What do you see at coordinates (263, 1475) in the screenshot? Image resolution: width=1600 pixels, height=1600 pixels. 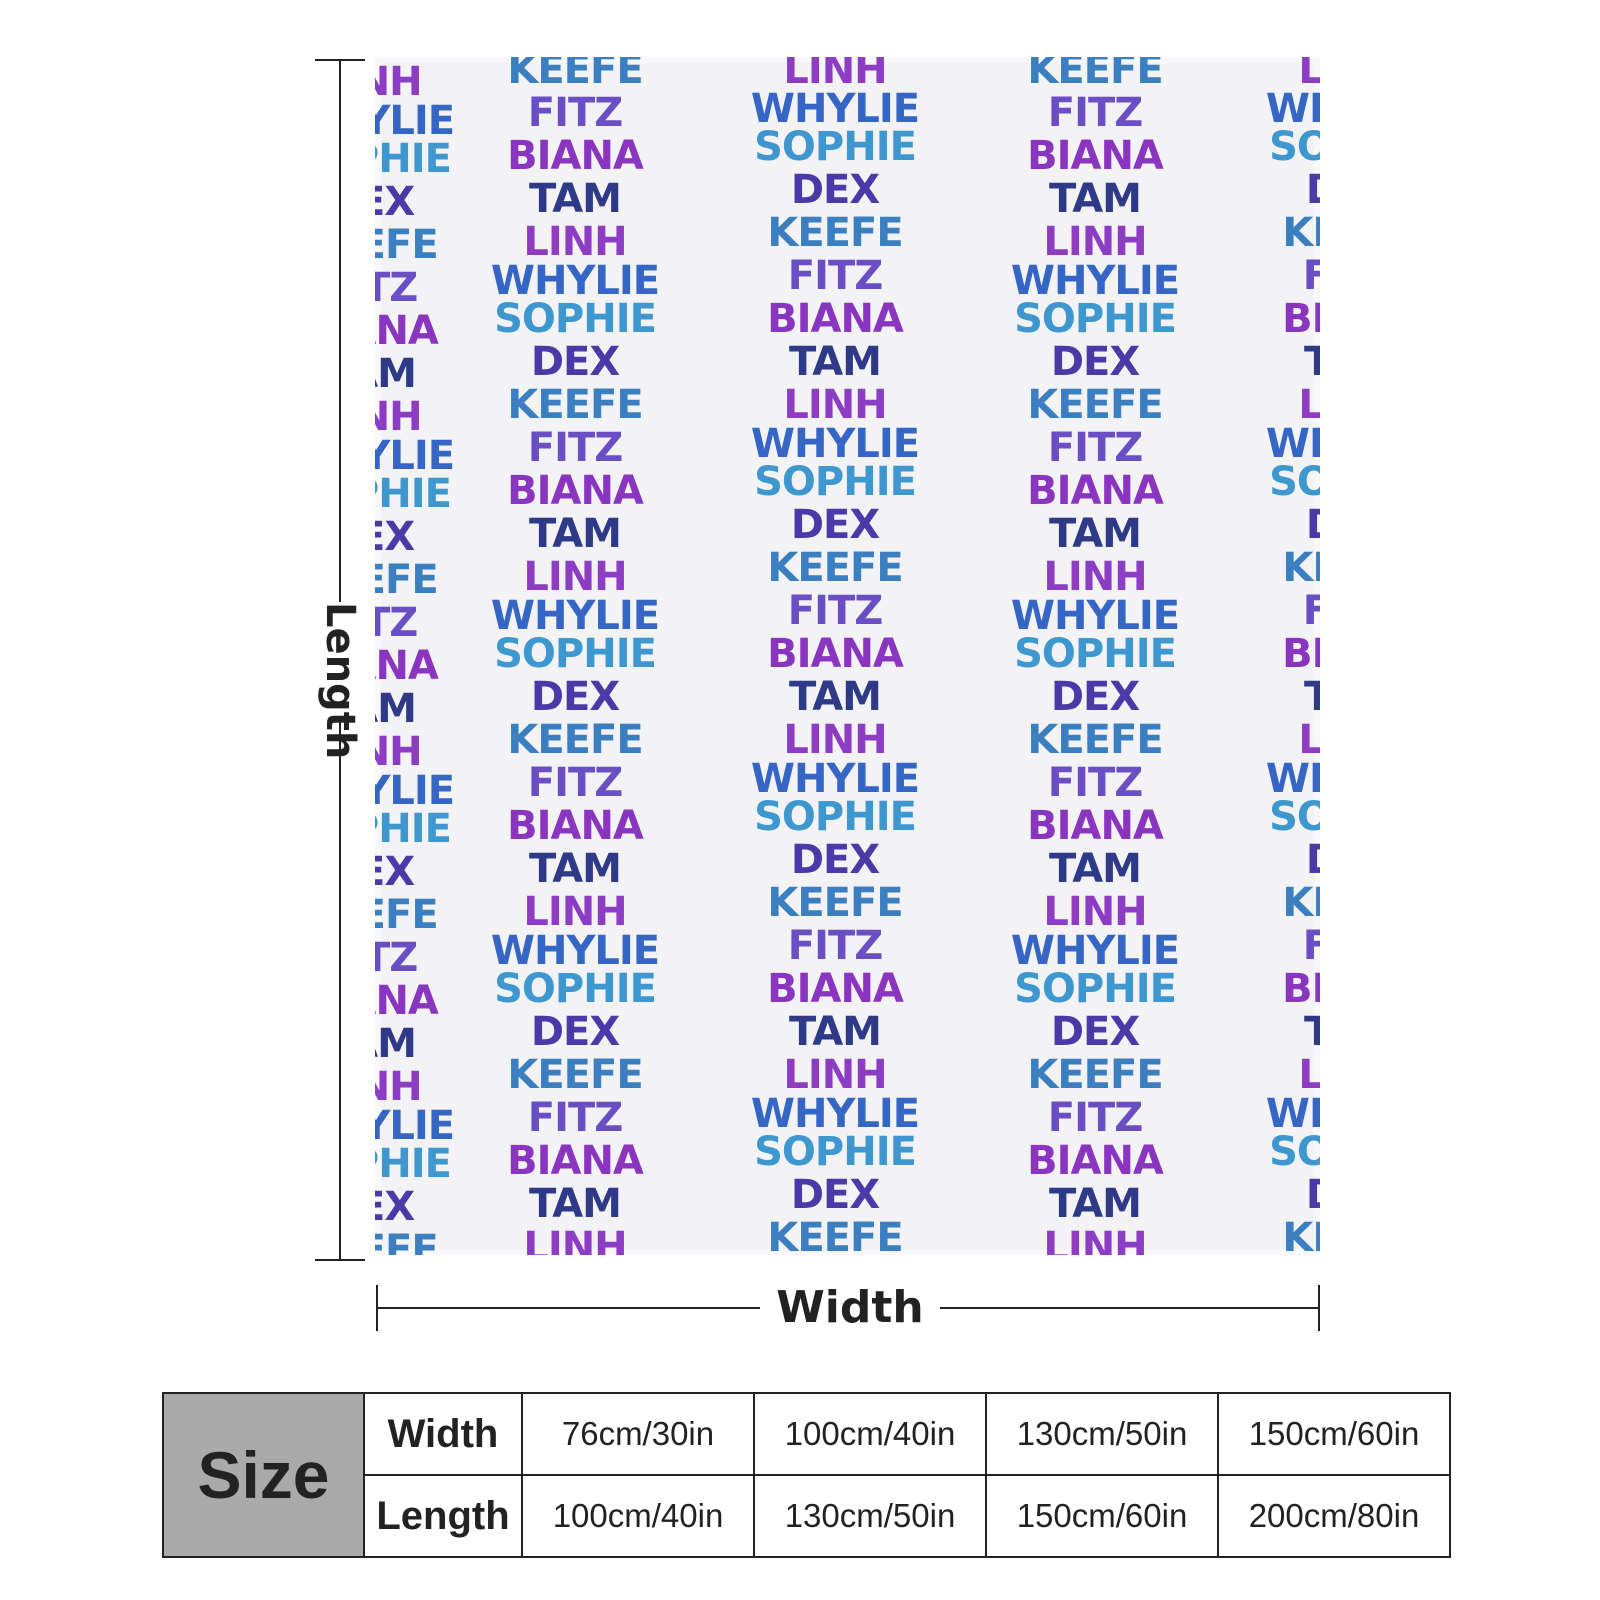 I see `size-table-header: Size` at bounding box center [263, 1475].